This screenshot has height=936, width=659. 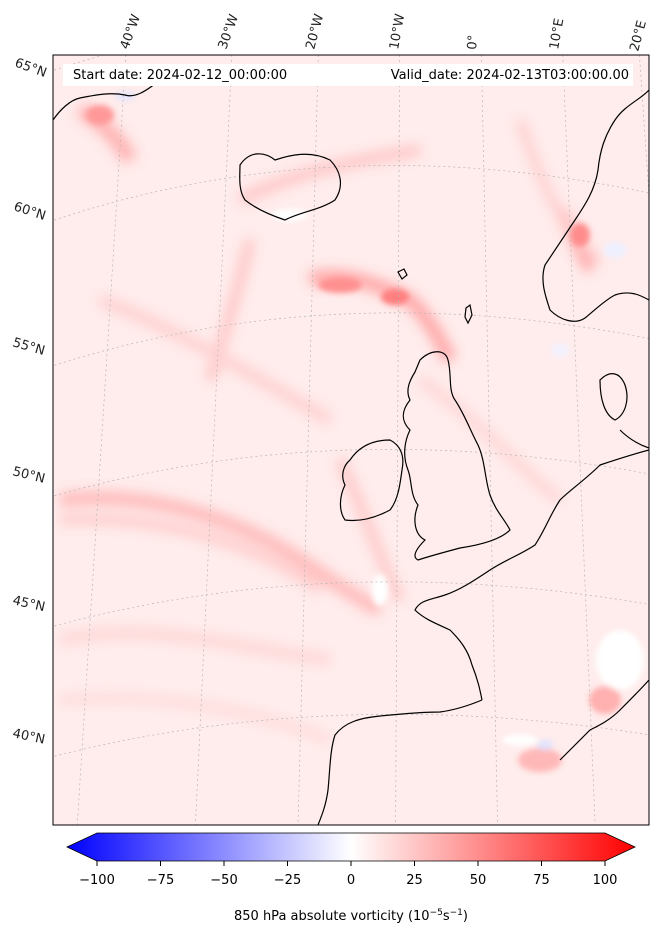 I want to click on colorbar-tick-label: −75, so click(x=160, y=880).